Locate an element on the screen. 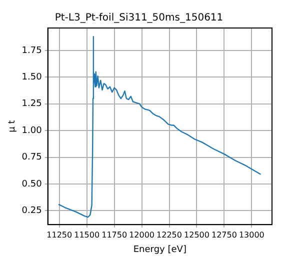 The height and width of the screenshot is (260, 300). x-tick-label: 12250 is located at coordinates (169, 235).